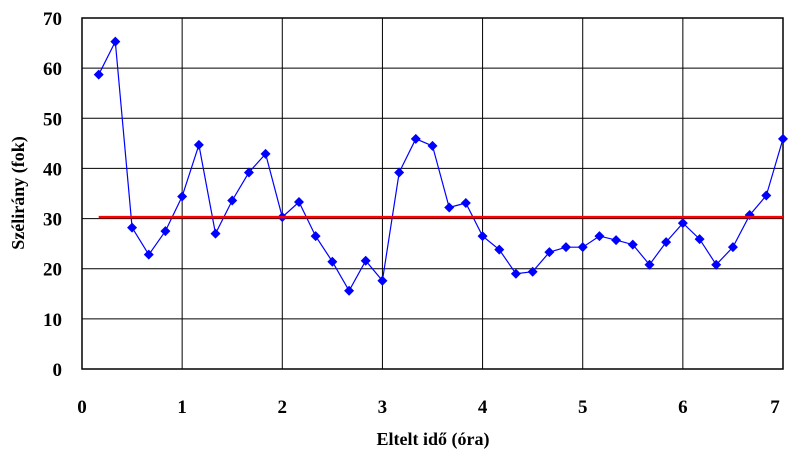  I want to click on x-tick-label: 7, so click(775, 407).